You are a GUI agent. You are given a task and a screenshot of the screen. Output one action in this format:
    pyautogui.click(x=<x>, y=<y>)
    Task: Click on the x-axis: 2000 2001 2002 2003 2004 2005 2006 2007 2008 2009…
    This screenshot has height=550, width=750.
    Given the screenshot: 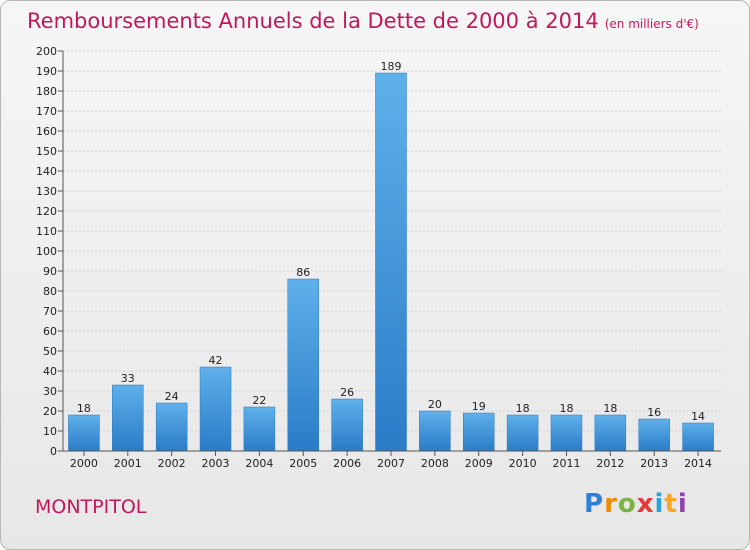 What is the action you would take?
    pyautogui.click(x=392, y=460)
    